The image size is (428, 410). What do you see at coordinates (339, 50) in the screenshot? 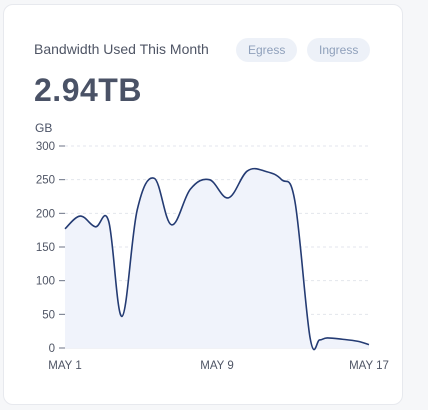
I see `ingress-filter-button: Ingress` at bounding box center [339, 50].